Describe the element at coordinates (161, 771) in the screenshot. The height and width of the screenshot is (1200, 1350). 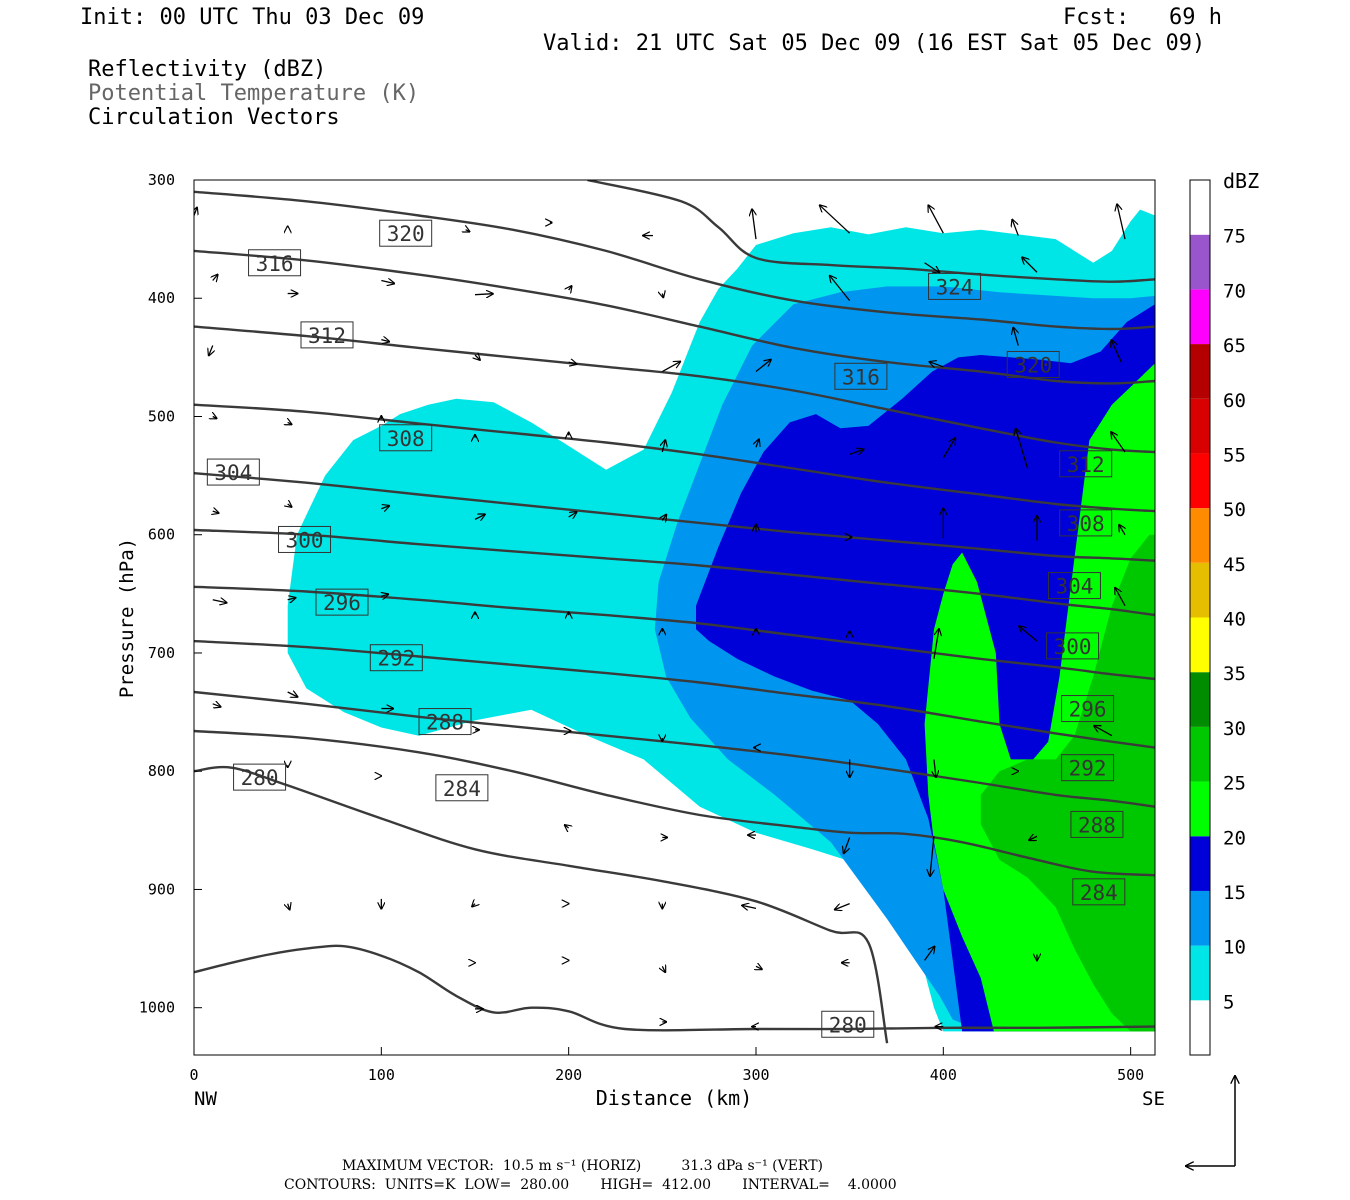
I see `y-tick-label: 800` at that location.